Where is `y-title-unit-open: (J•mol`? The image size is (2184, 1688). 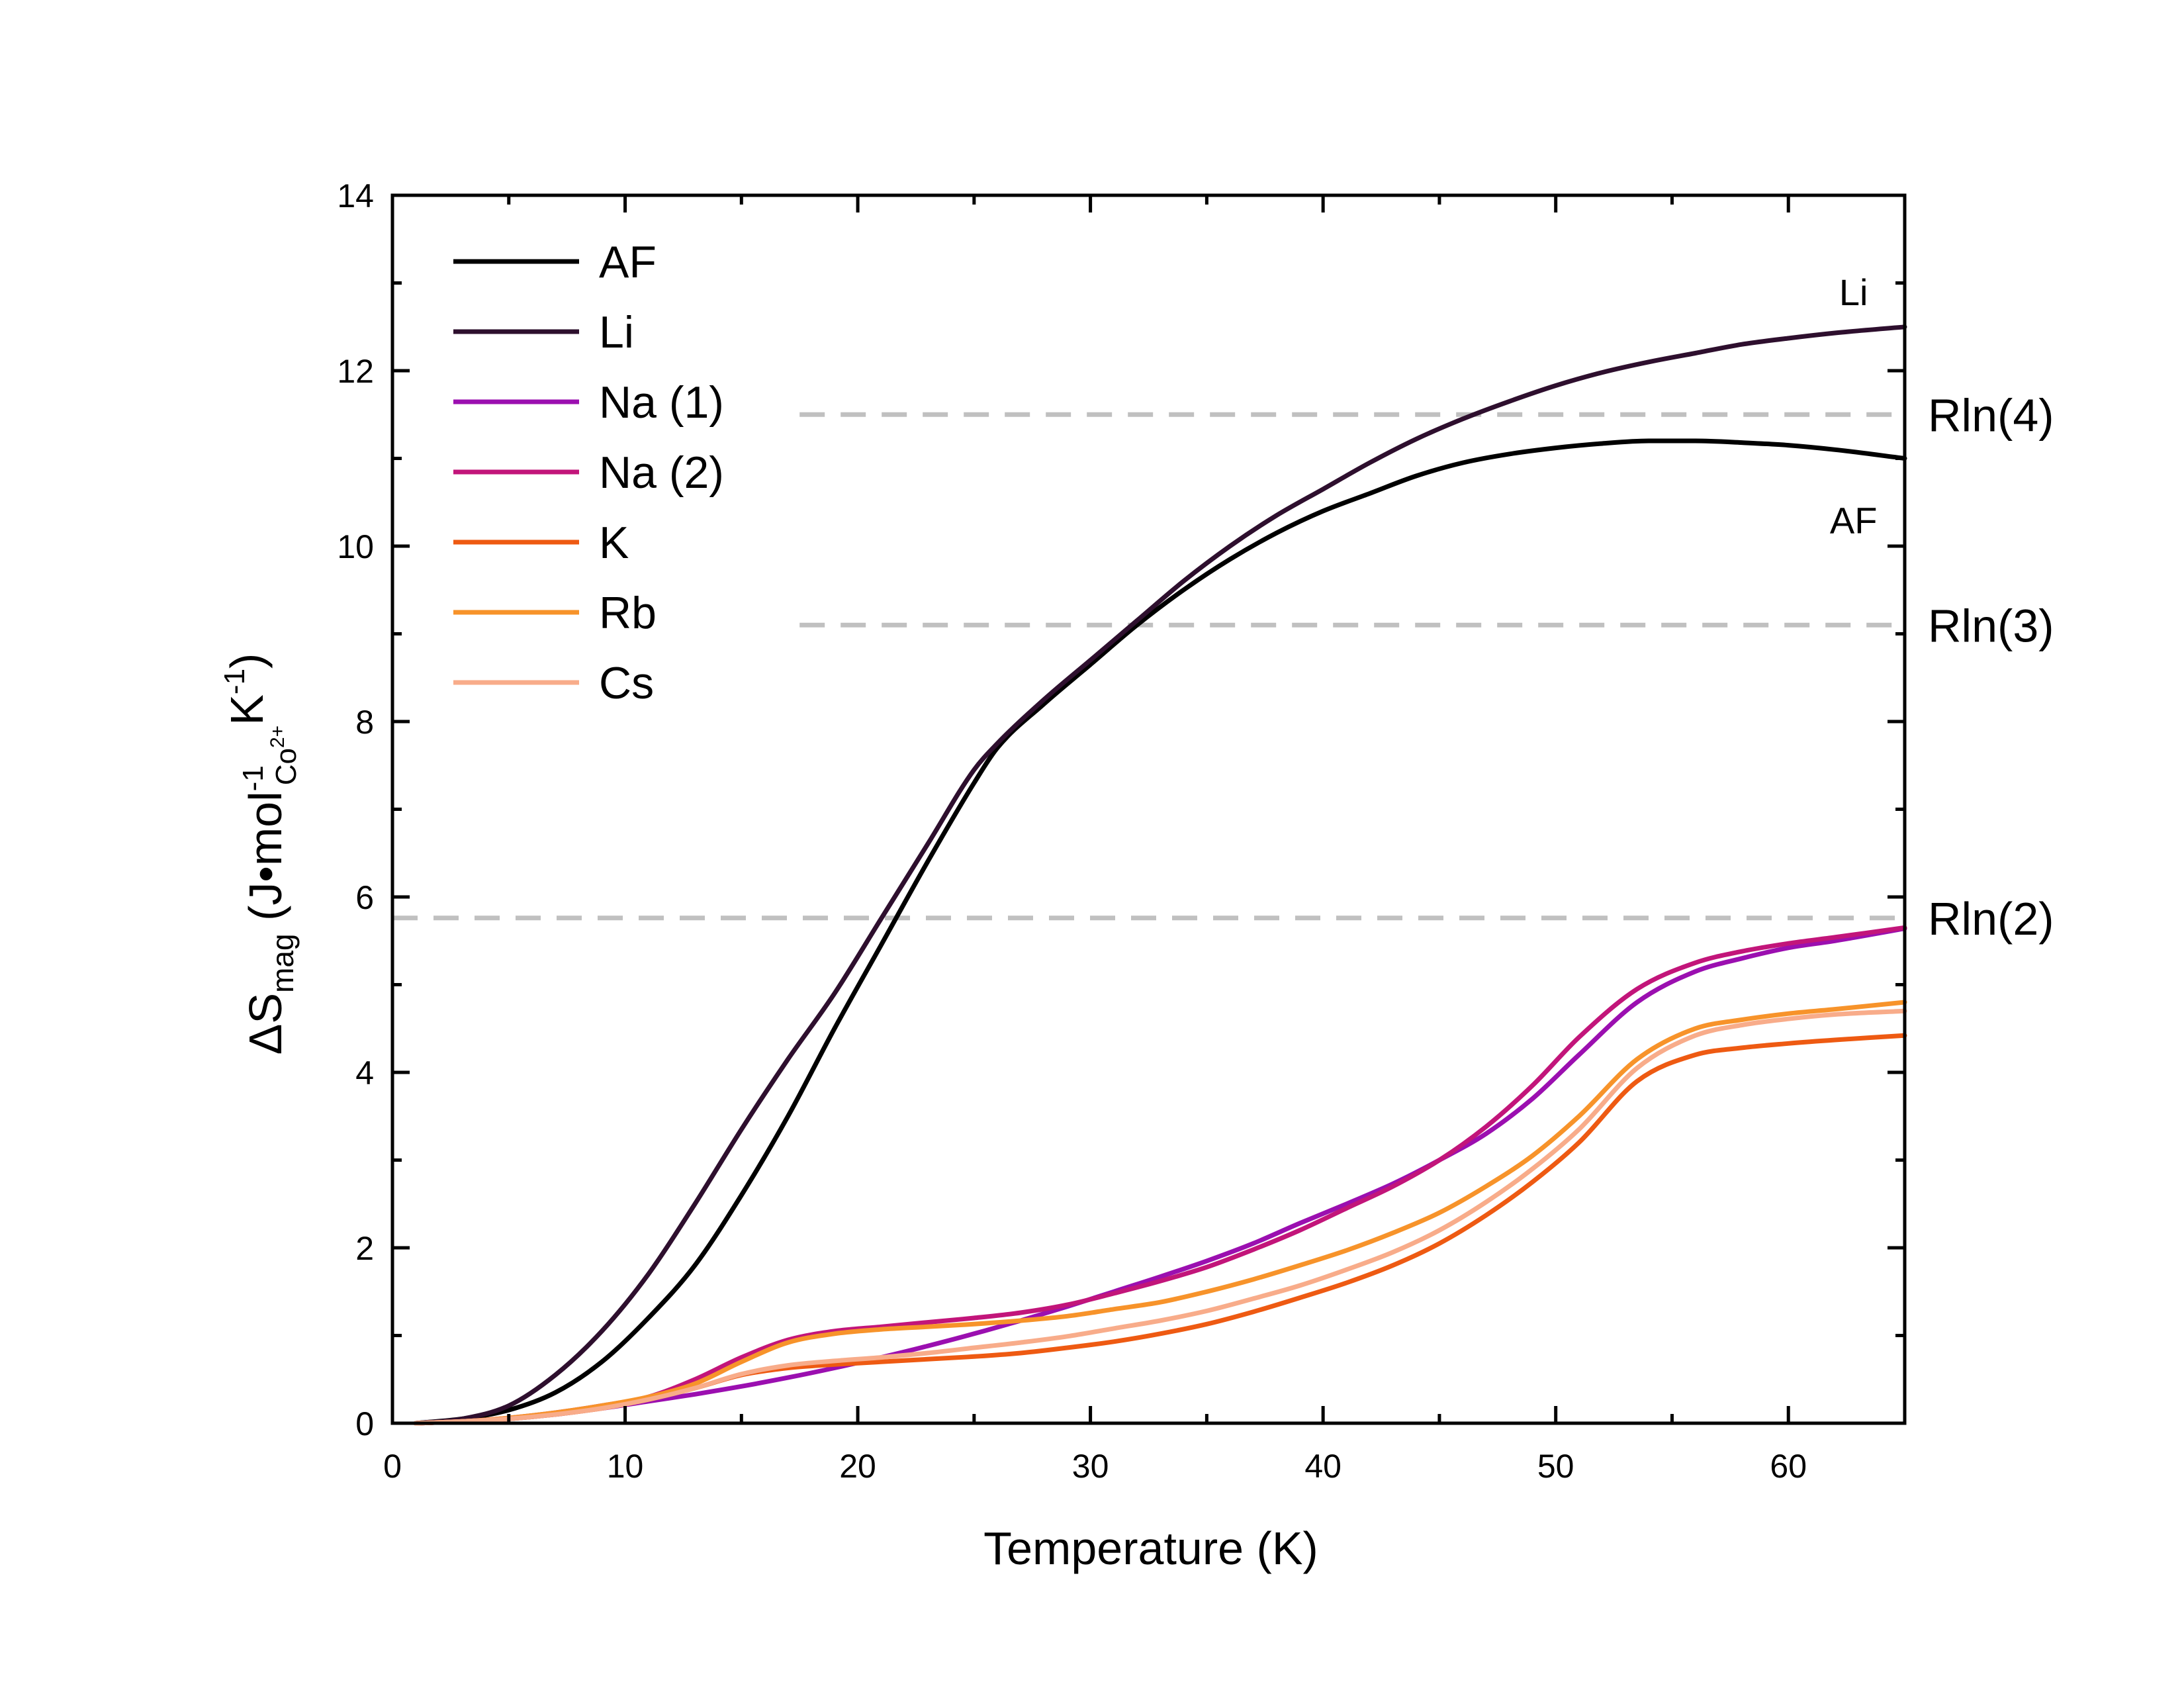
y-title-unit-open: (J•mol is located at coordinates (265, 862).